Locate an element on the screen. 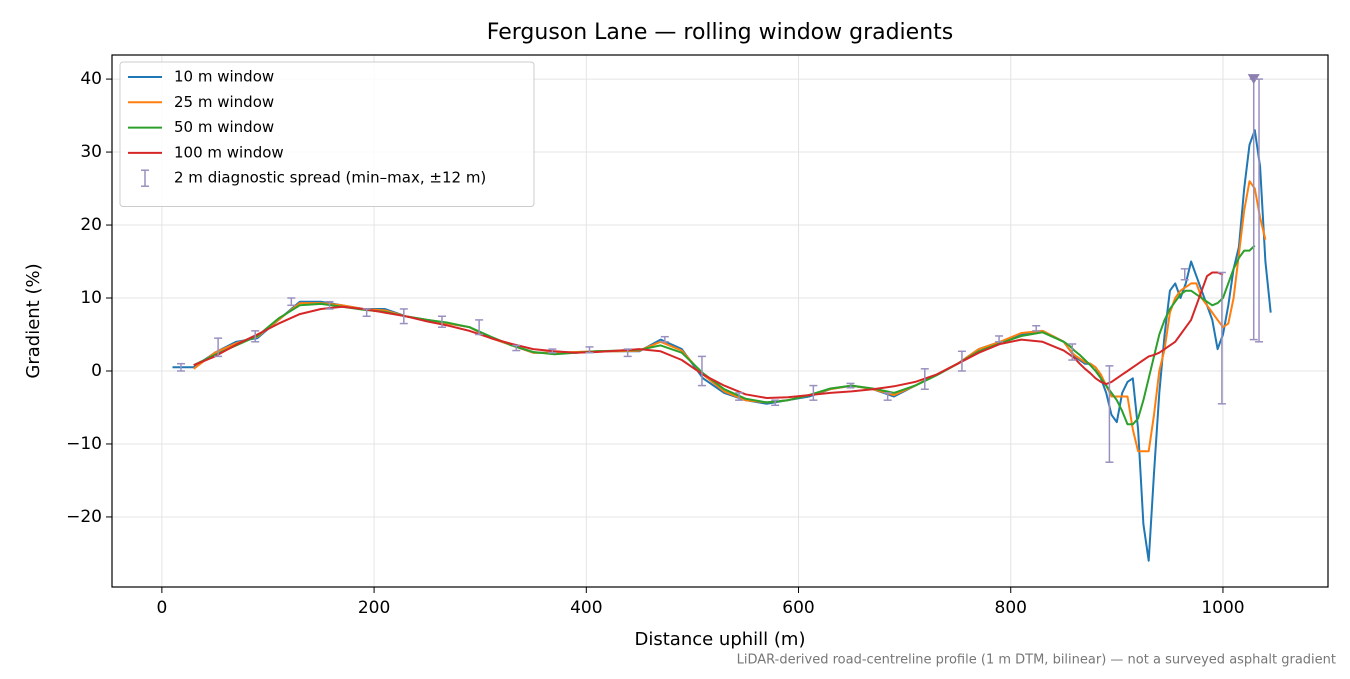 The height and width of the screenshot is (679, 1350). chart-title: Ferguson Lane — rolling window gradients is located at coordinates (720, 32).